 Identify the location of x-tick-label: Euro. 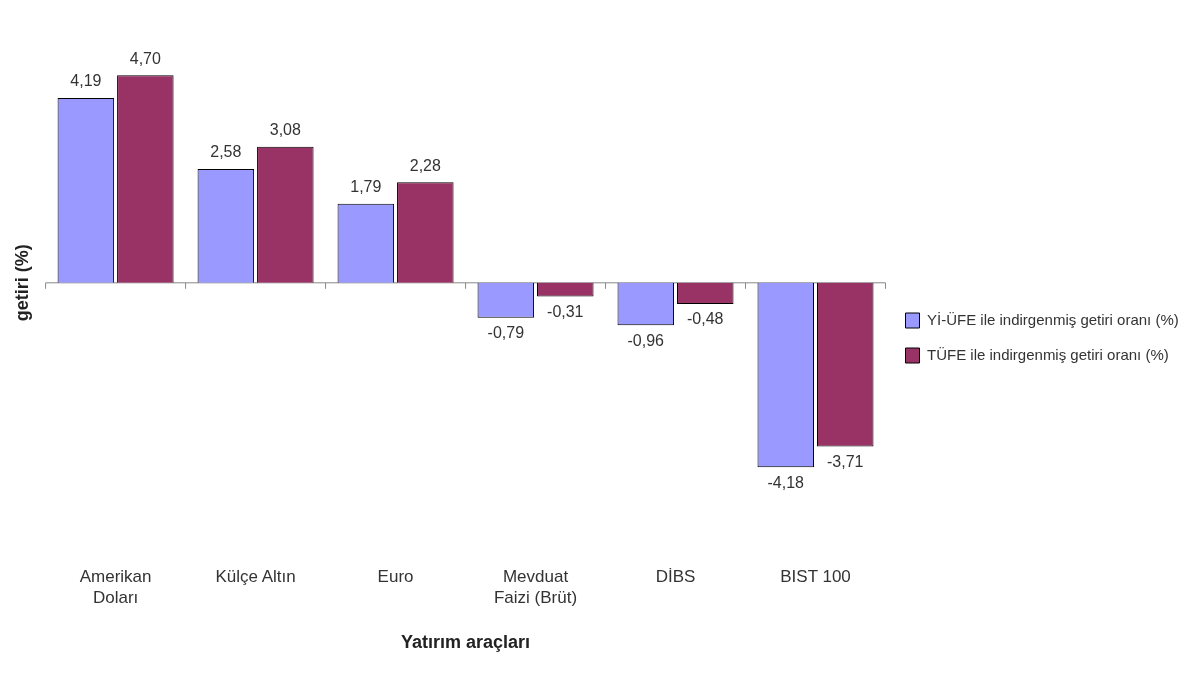
(395, 577).